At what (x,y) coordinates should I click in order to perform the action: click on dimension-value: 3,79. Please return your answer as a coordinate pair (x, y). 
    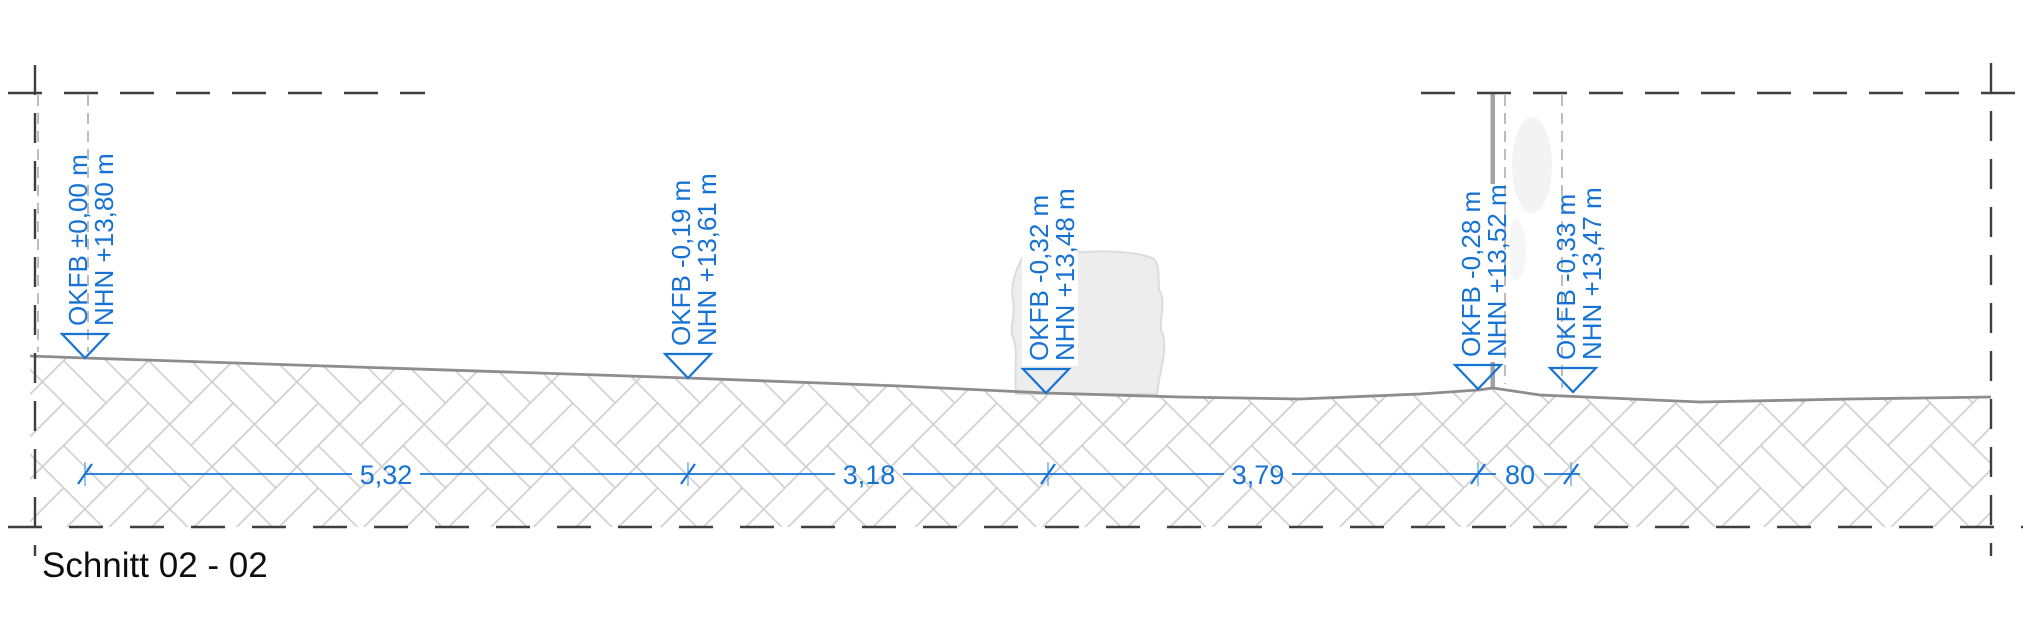
    Looking at the image, I should click on (1258, 475).